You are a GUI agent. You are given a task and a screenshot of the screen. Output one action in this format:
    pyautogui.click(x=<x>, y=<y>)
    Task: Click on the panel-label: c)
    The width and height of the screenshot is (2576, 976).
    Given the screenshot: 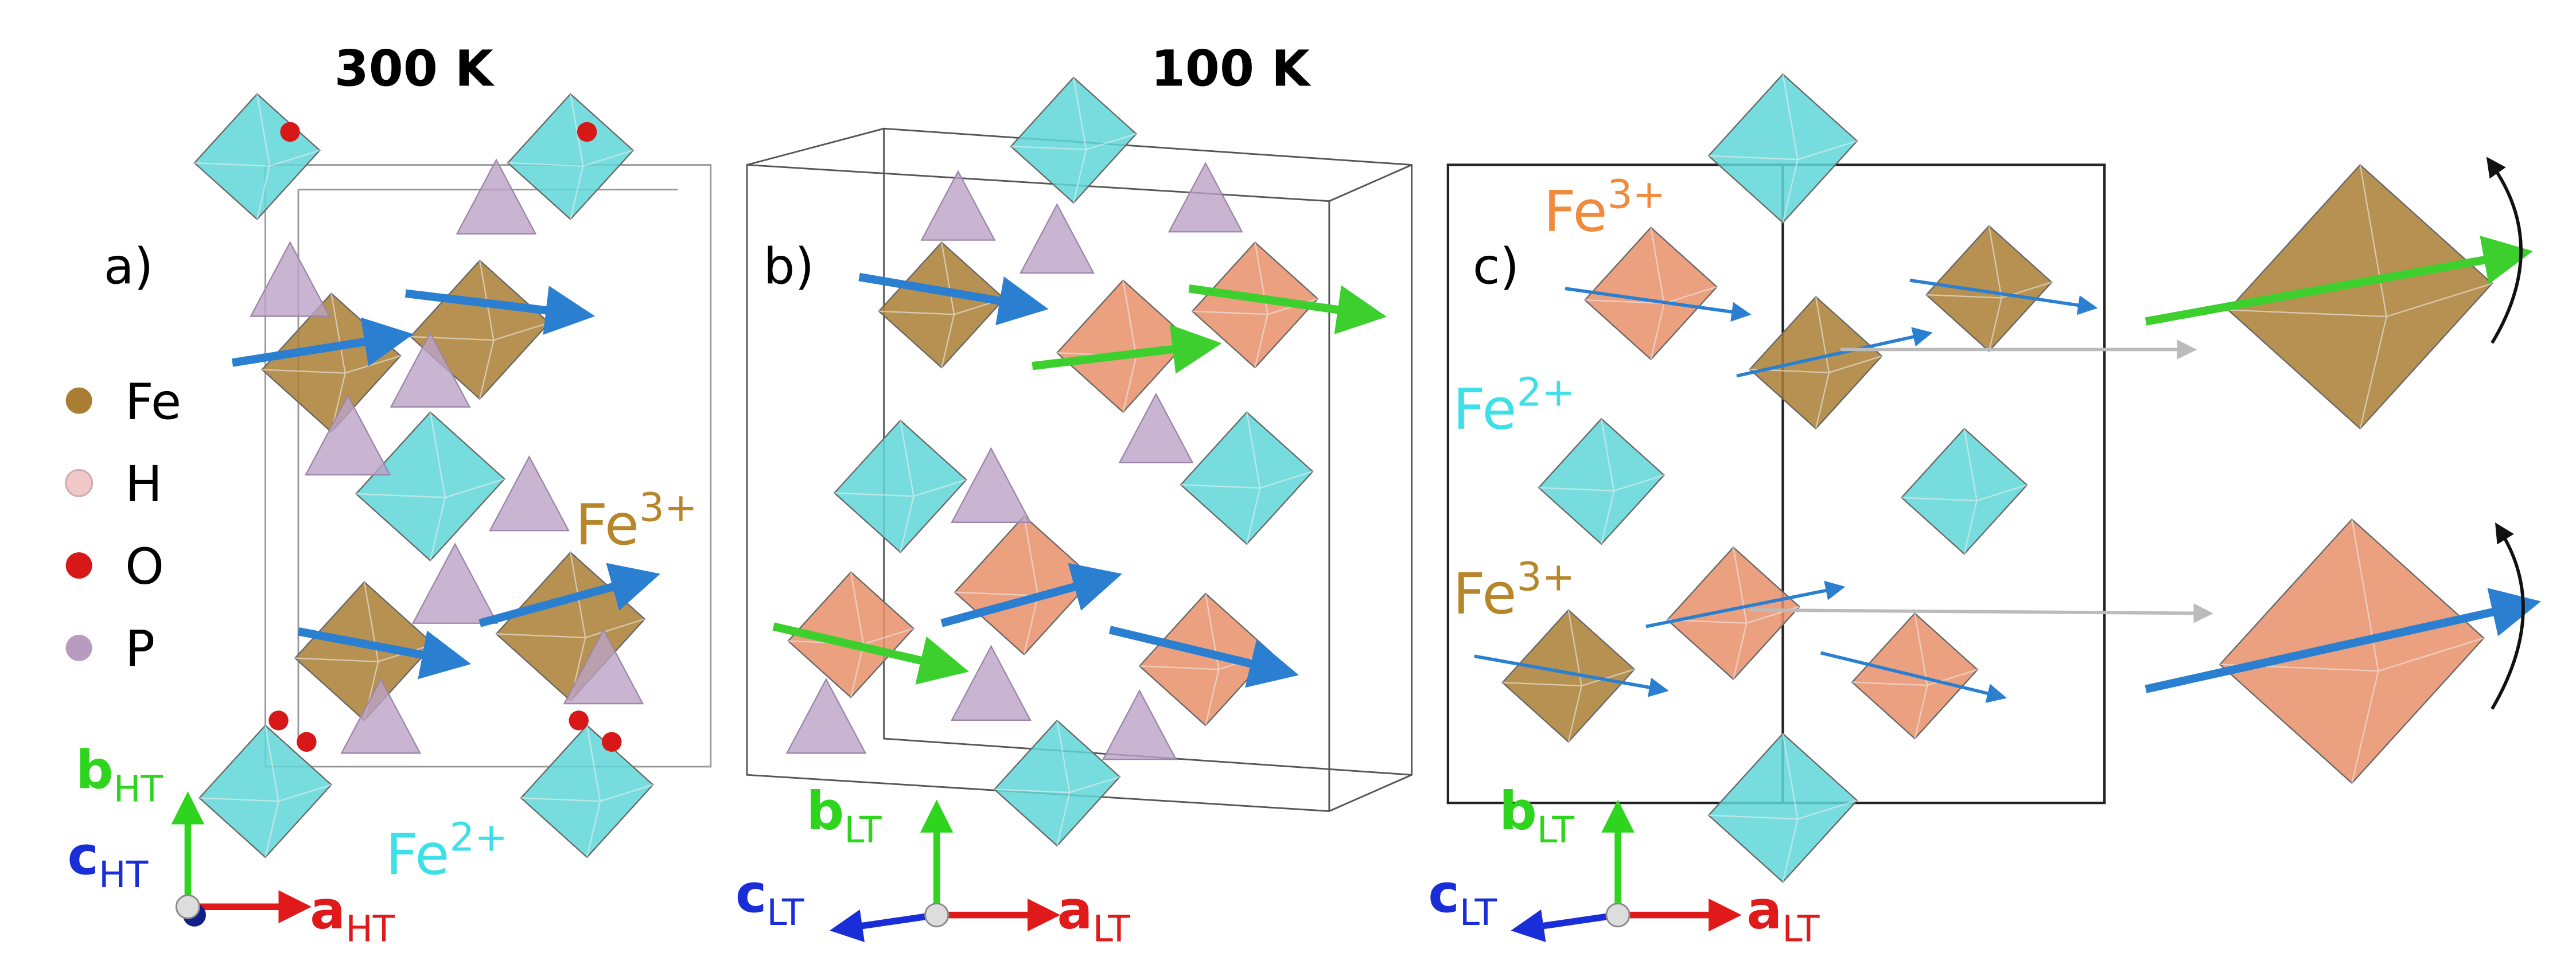 What is the action you would take?
    pyautogui.click(x=1496, y=267)
    